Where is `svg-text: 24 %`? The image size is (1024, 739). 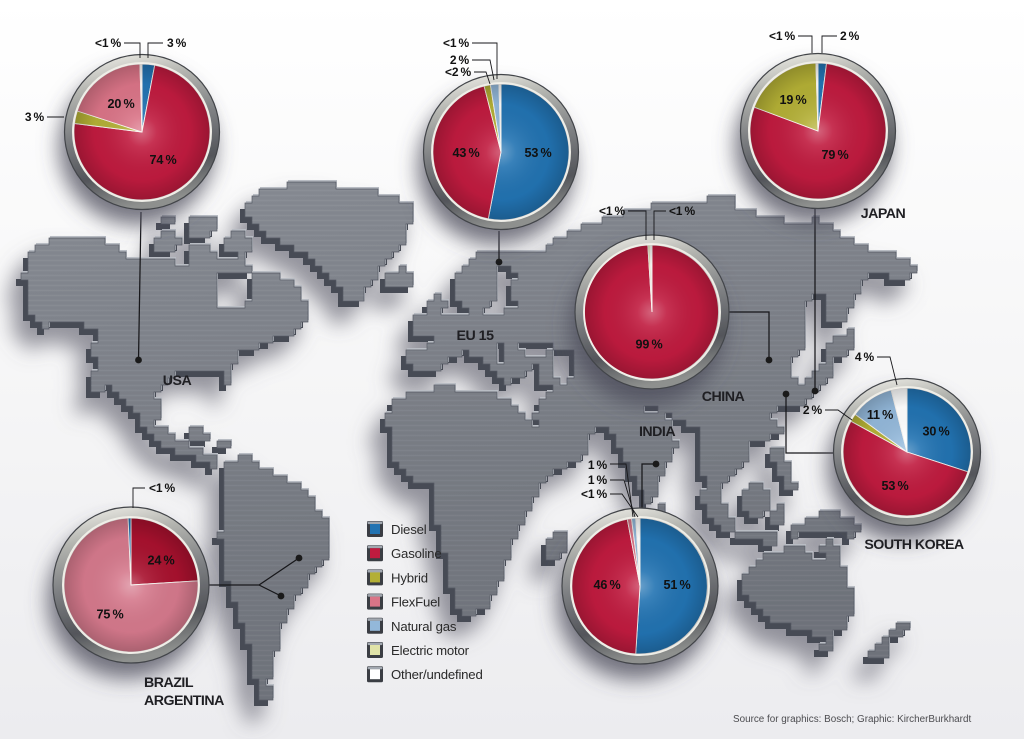 svg-text: 24 % is located at coordinates (161, 561).